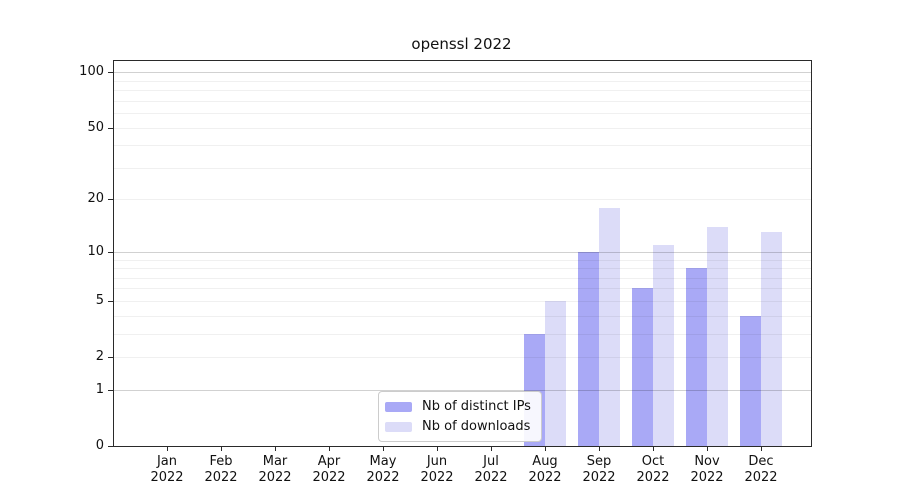 The image size is (900, 500). Describe the element at coordinates (545, 461) in the screenshot. I see `x-tick-month: Aug` at that location.